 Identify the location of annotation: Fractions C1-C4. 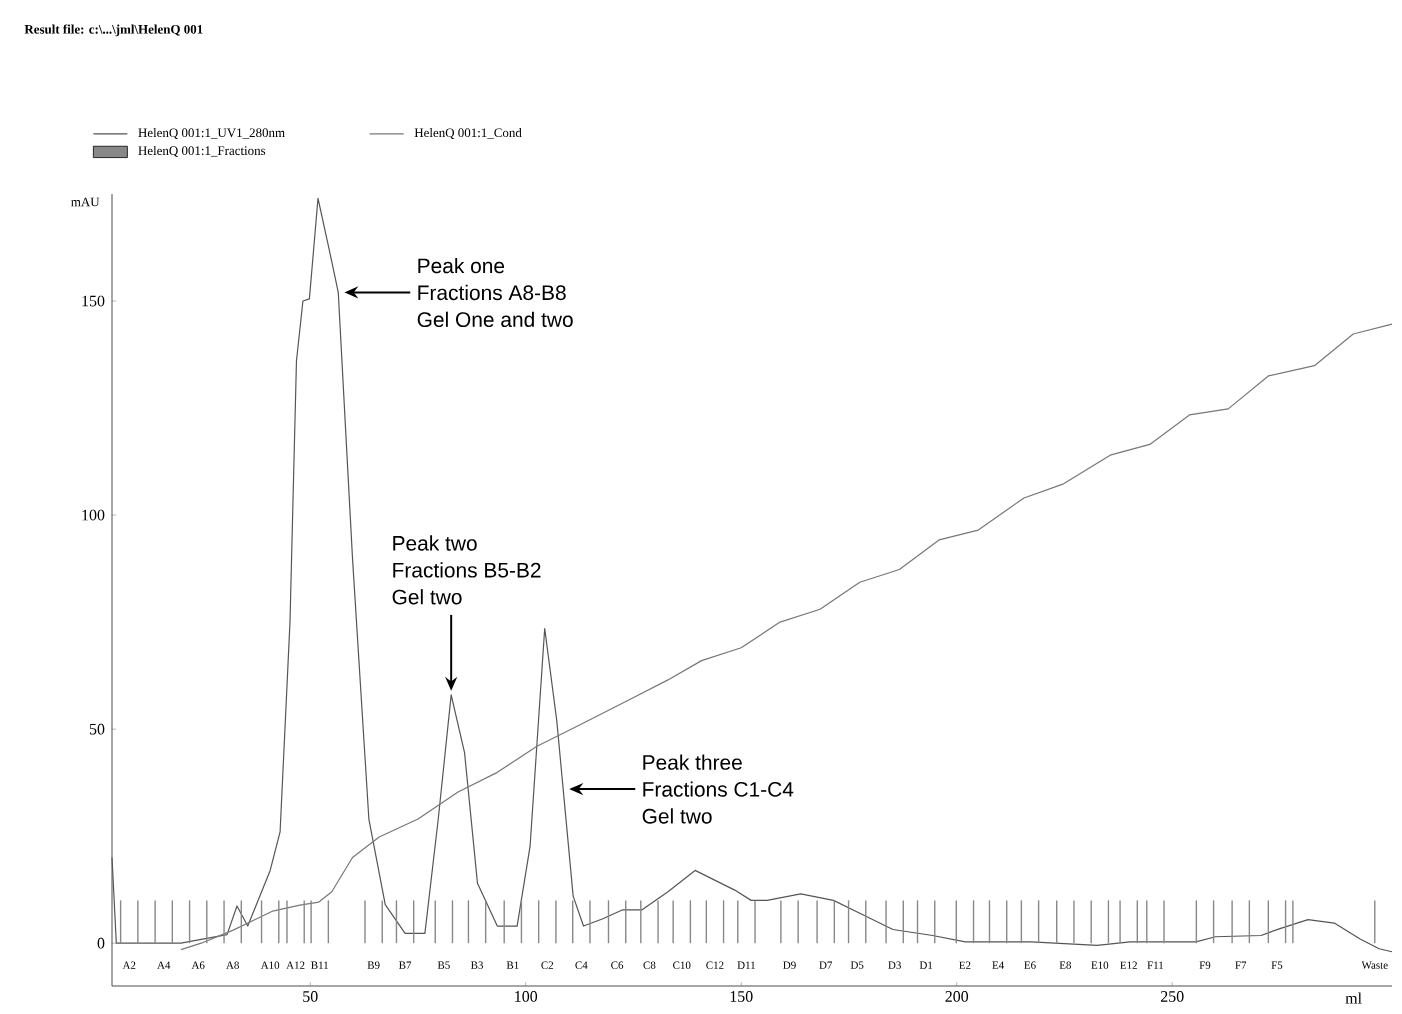
(718, 789).